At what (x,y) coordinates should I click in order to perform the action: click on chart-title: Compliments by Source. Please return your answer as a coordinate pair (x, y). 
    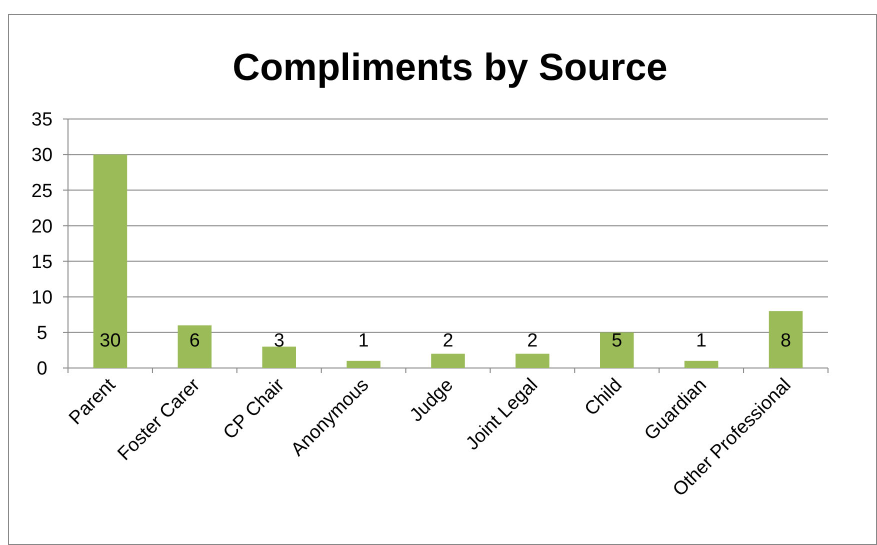
    Looking at the image, I should click on (450, 68).